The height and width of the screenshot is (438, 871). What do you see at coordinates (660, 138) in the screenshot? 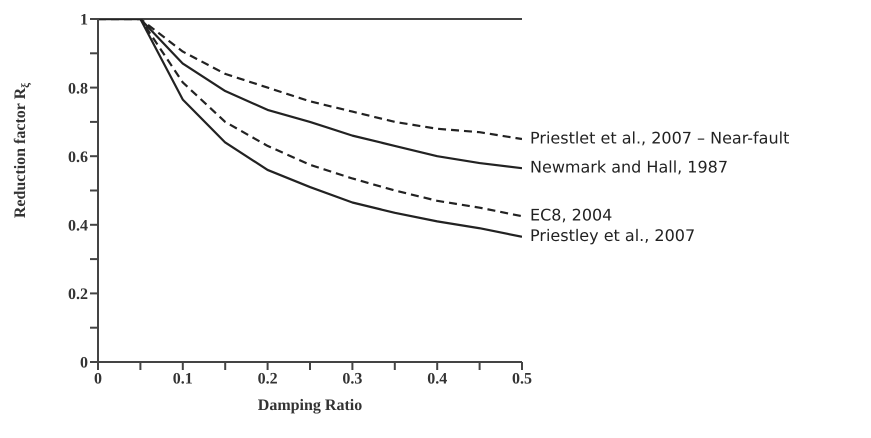
I see `series-label: Priestlet et al., 2007 – Near-fault` at bounding box center [660, 138].